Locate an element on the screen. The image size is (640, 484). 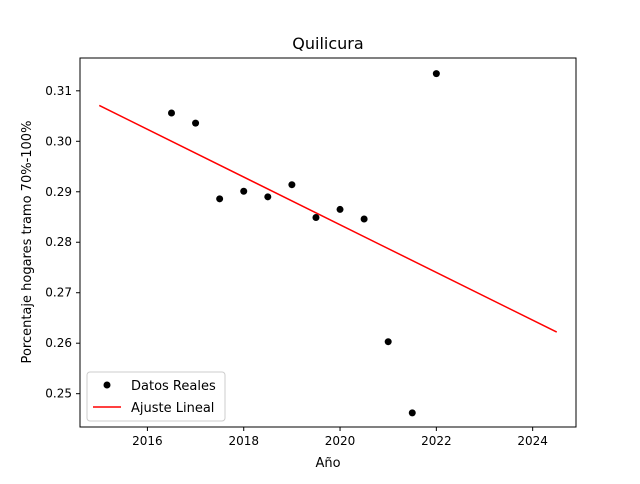
legend-label-ajuste-lineal: Ajuste Lineal is located at coordinates (172, 408).